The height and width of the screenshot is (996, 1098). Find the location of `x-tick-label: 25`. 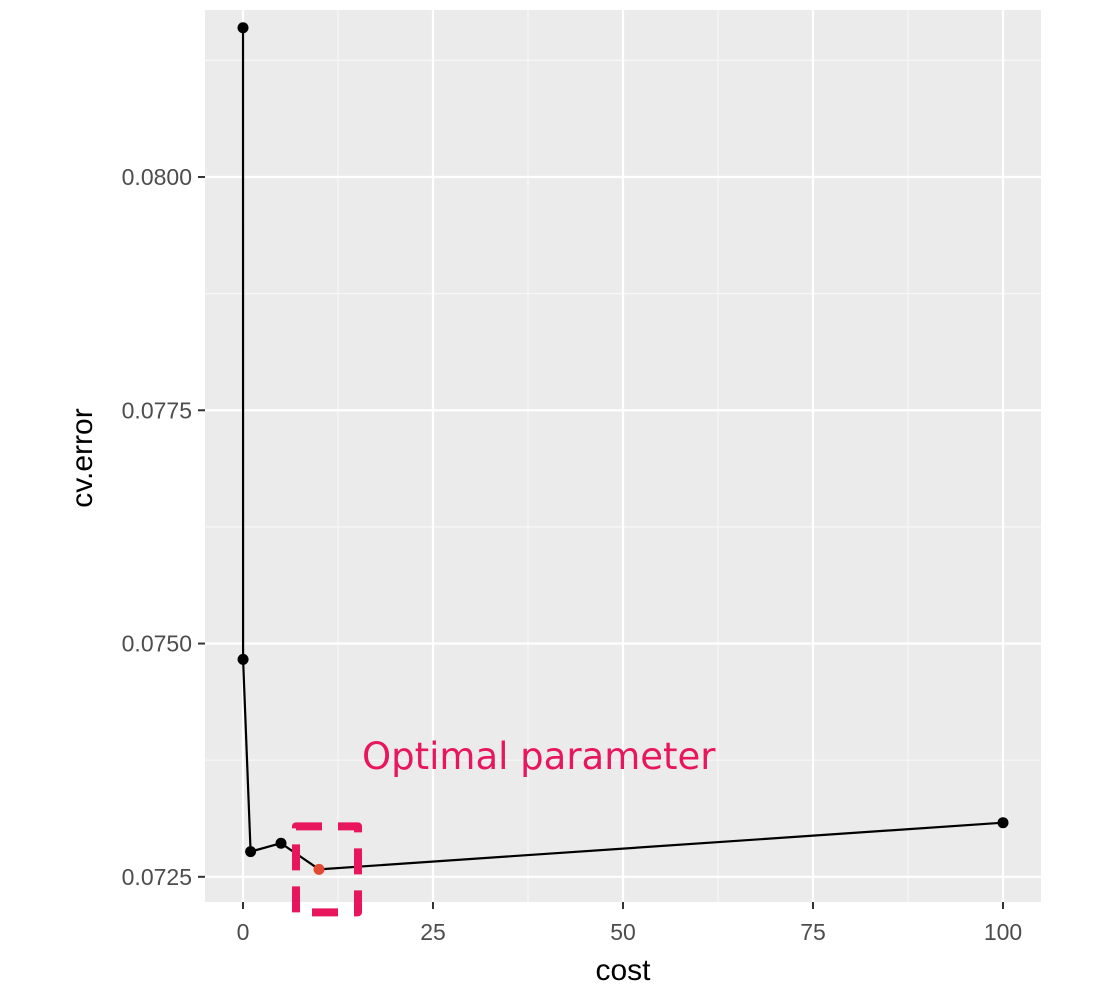

x-tick-label: 25 is located at coordinates (433, 932).